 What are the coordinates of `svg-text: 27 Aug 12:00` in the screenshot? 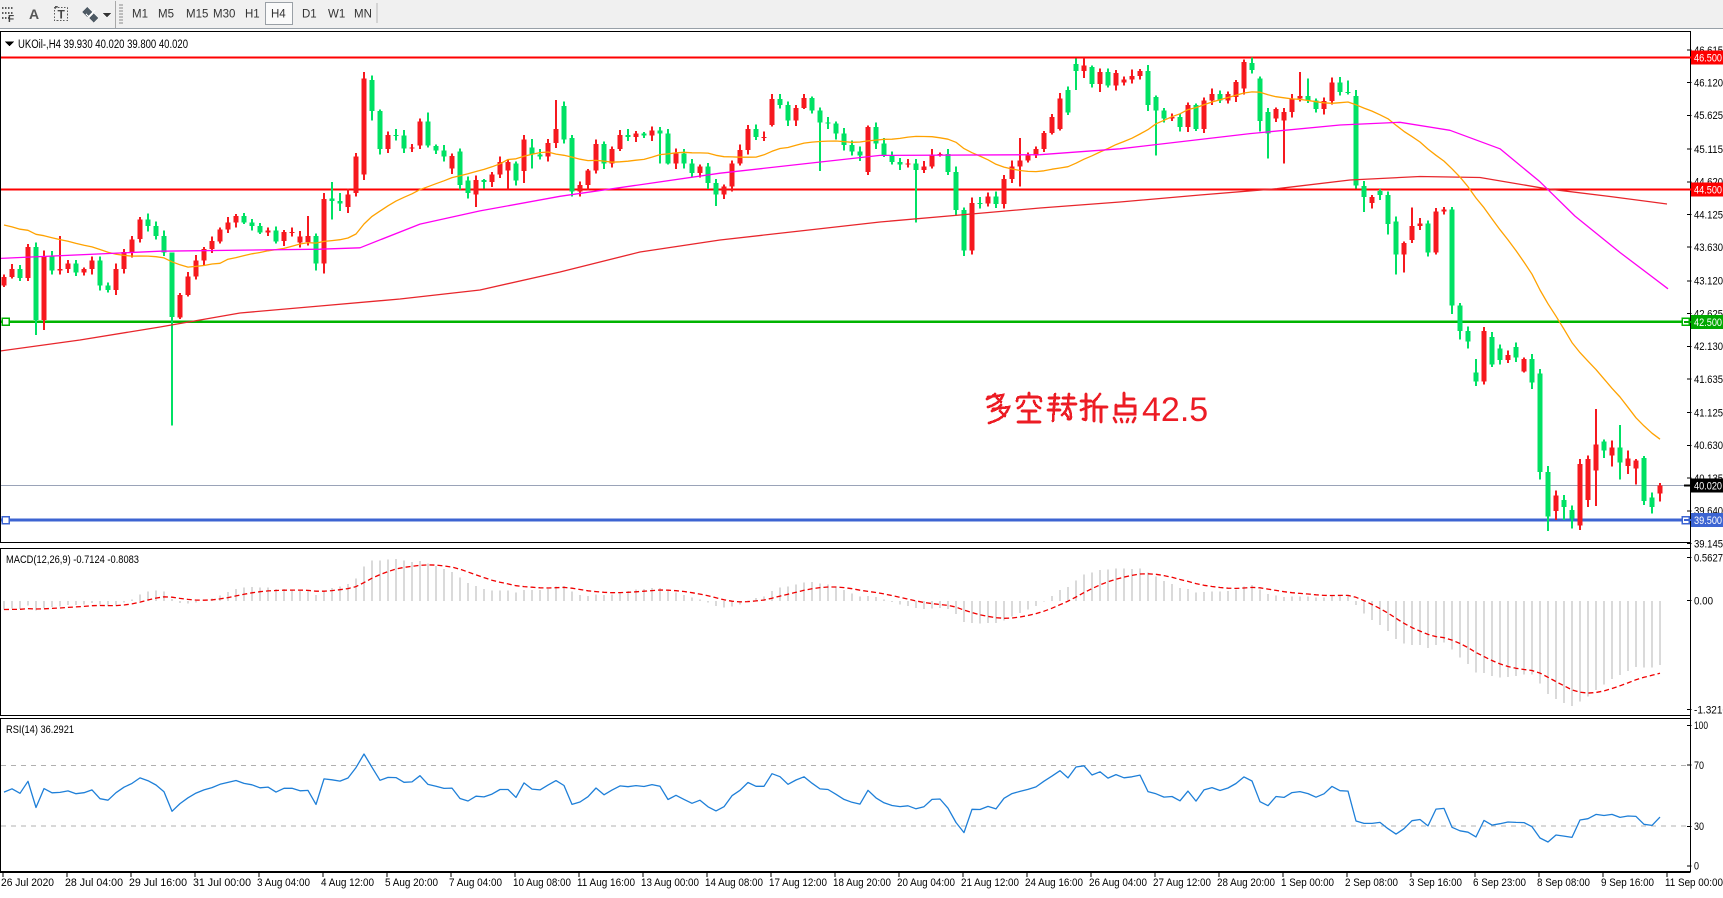 It's located at (1182, 883).